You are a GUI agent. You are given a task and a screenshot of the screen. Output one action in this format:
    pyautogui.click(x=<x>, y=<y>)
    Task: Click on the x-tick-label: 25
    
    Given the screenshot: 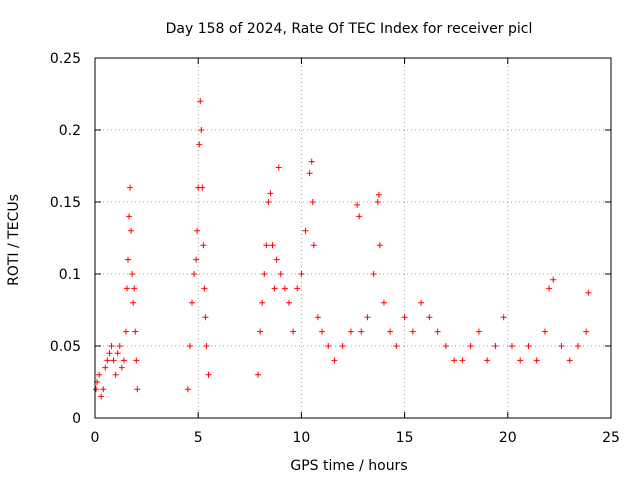 What is the action you would take?
    pyautogui.click(x=611, y=438)
    